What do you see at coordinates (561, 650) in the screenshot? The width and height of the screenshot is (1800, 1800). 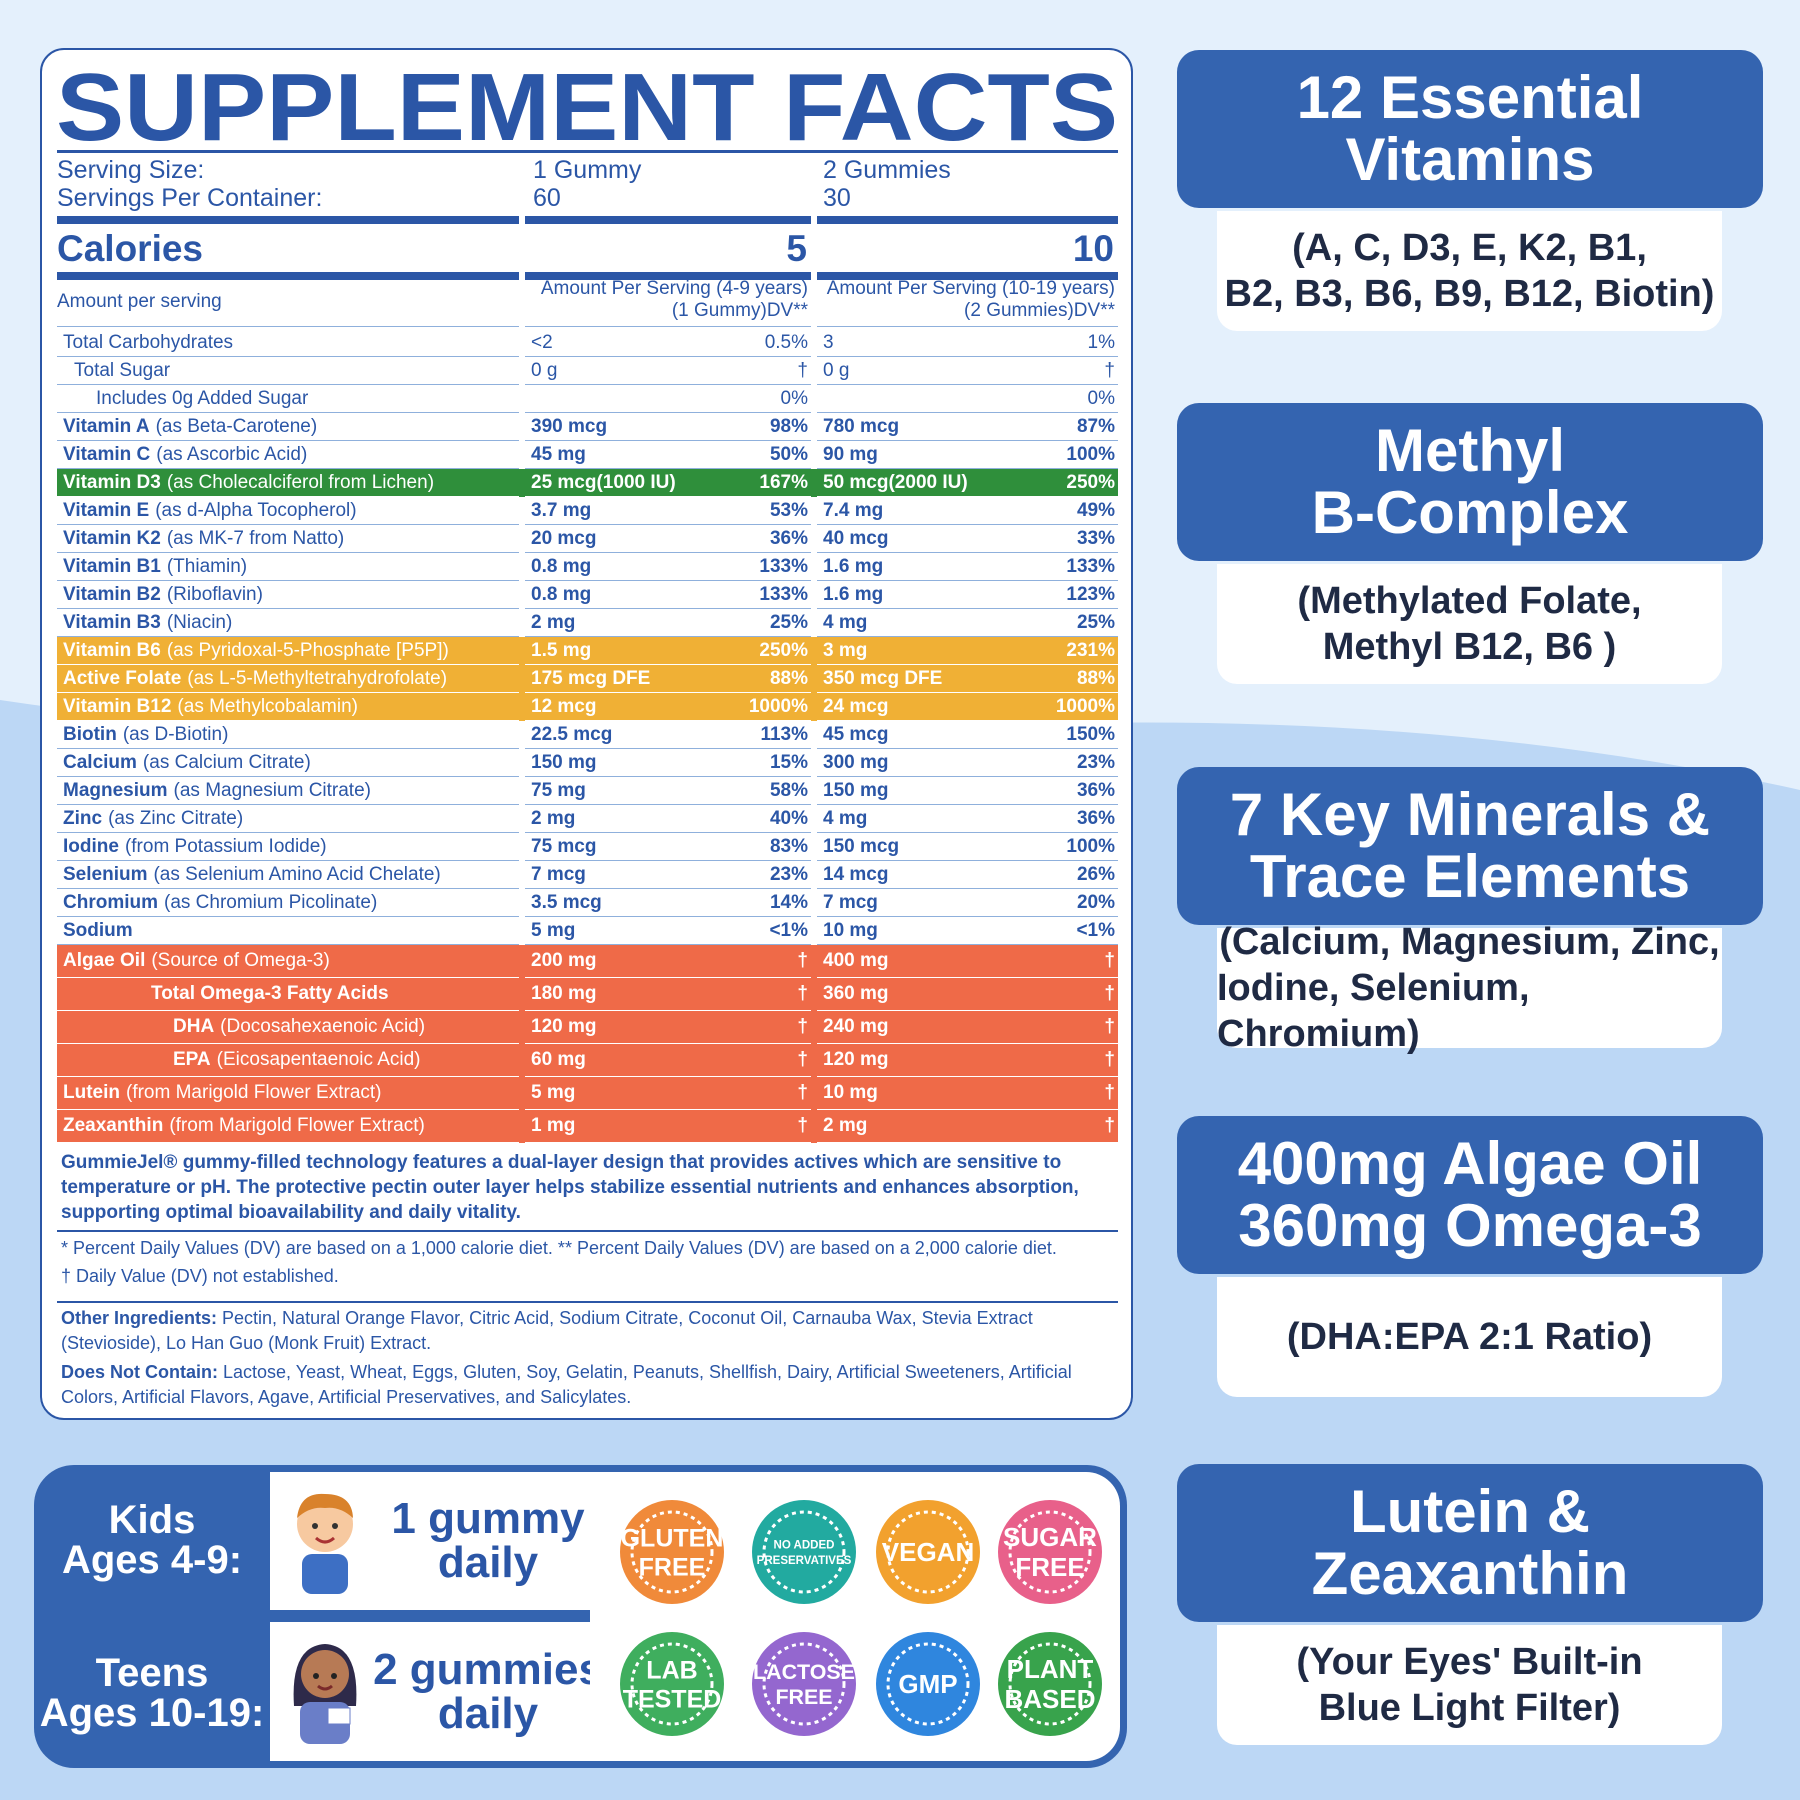 I see `amount: 1.5 mg` at bounding box center [561, 650].